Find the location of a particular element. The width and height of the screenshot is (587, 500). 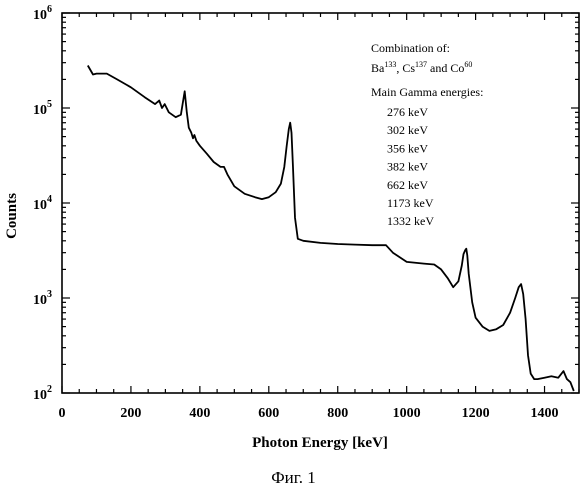

x-tick-label: 0 is located at coordinates (62, 413).